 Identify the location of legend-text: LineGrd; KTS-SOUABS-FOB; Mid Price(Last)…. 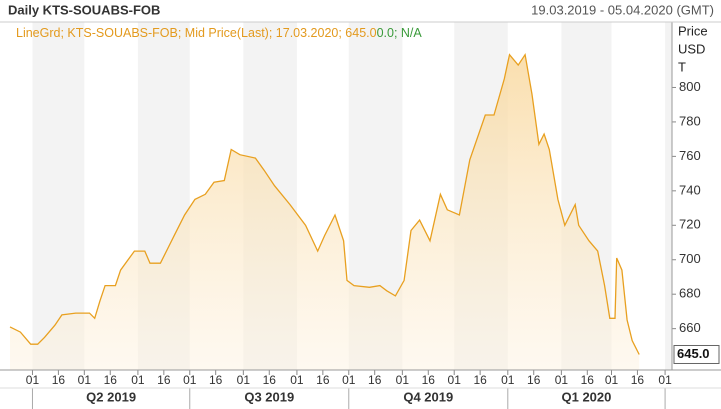
(196, 33).